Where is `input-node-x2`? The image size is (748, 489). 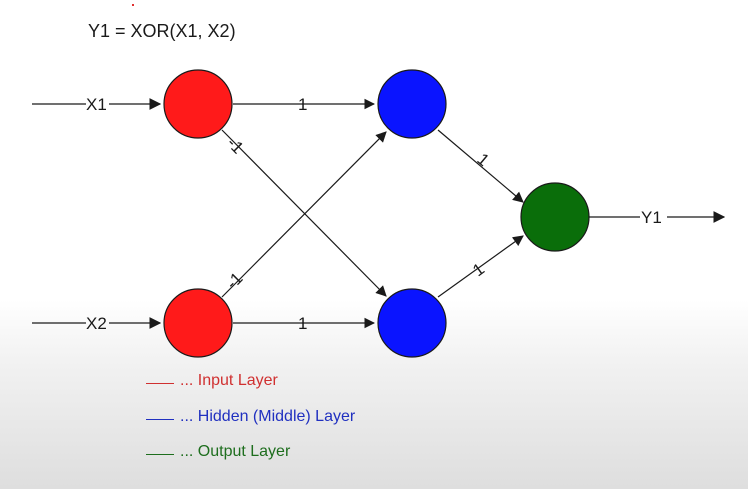 input-node-x2 is located at coordinates (198, 323).